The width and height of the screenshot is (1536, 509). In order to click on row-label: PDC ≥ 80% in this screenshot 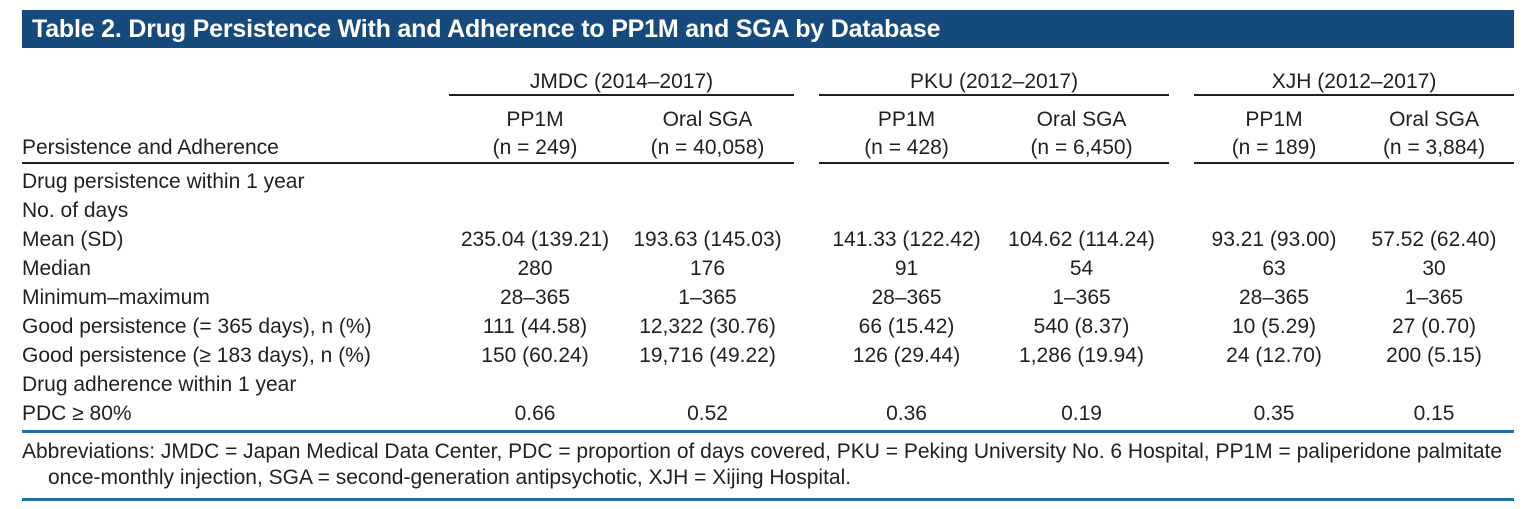, I will do `click(77, 413)`.